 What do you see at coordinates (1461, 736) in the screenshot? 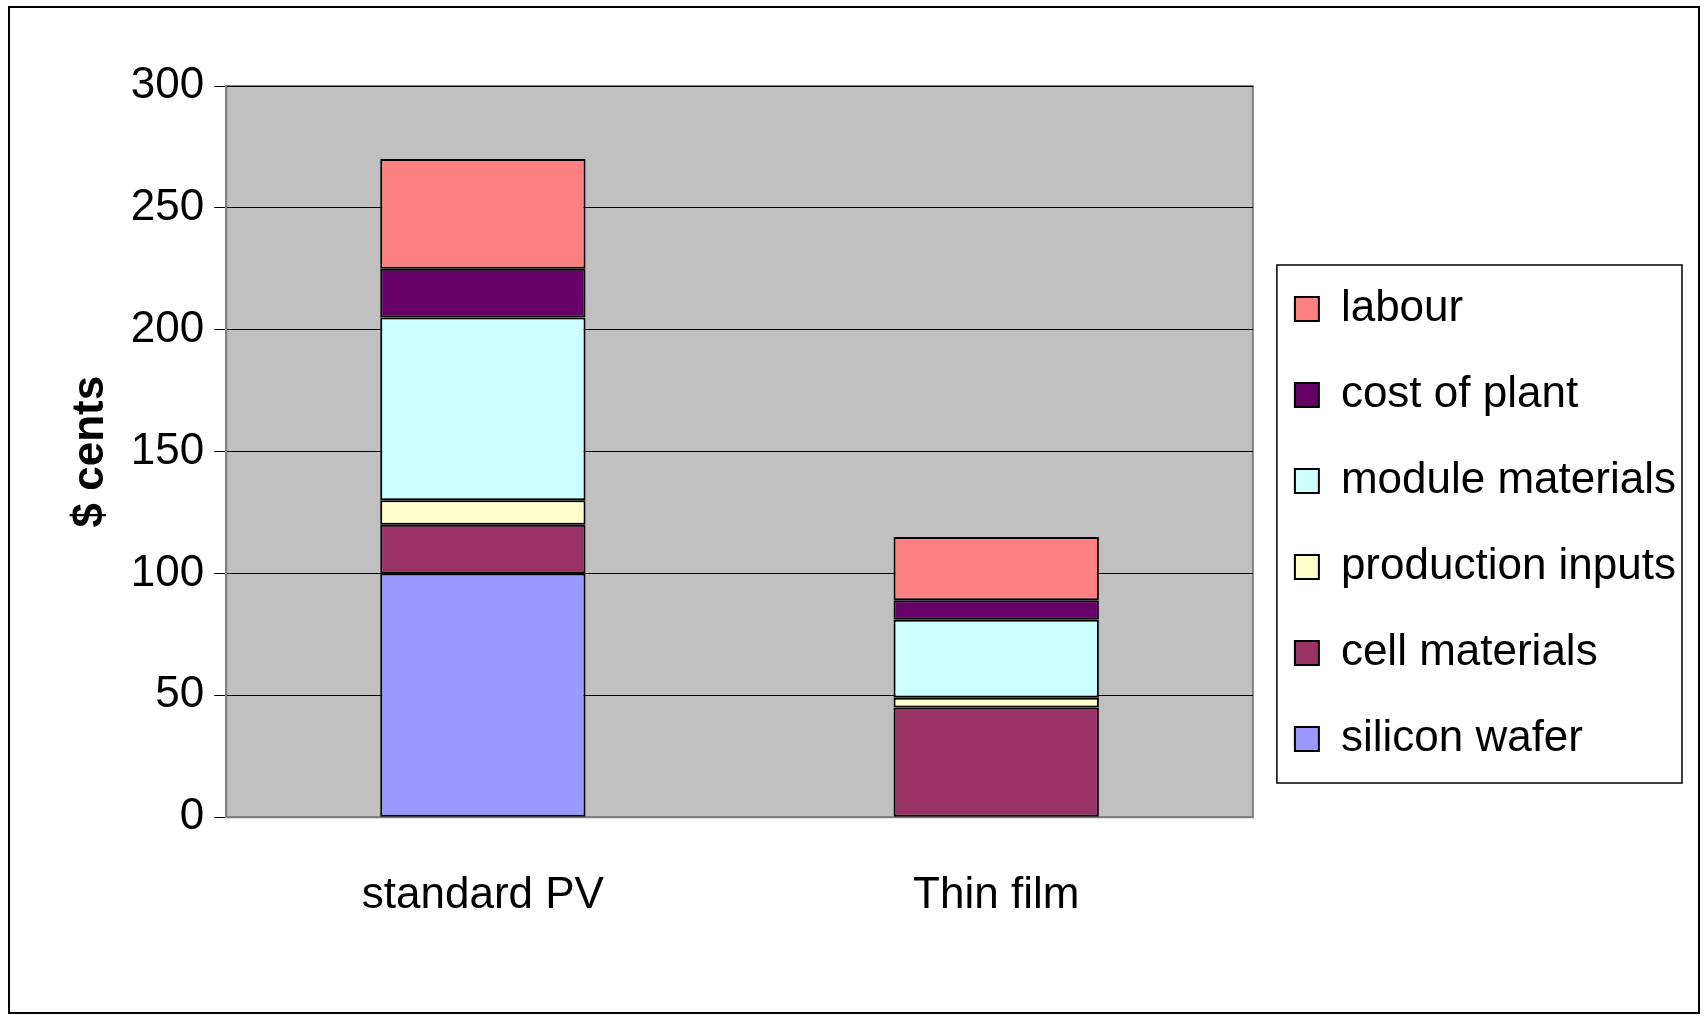
I see `legend-label: silicon wafer` at bounding box center [1461, 736].